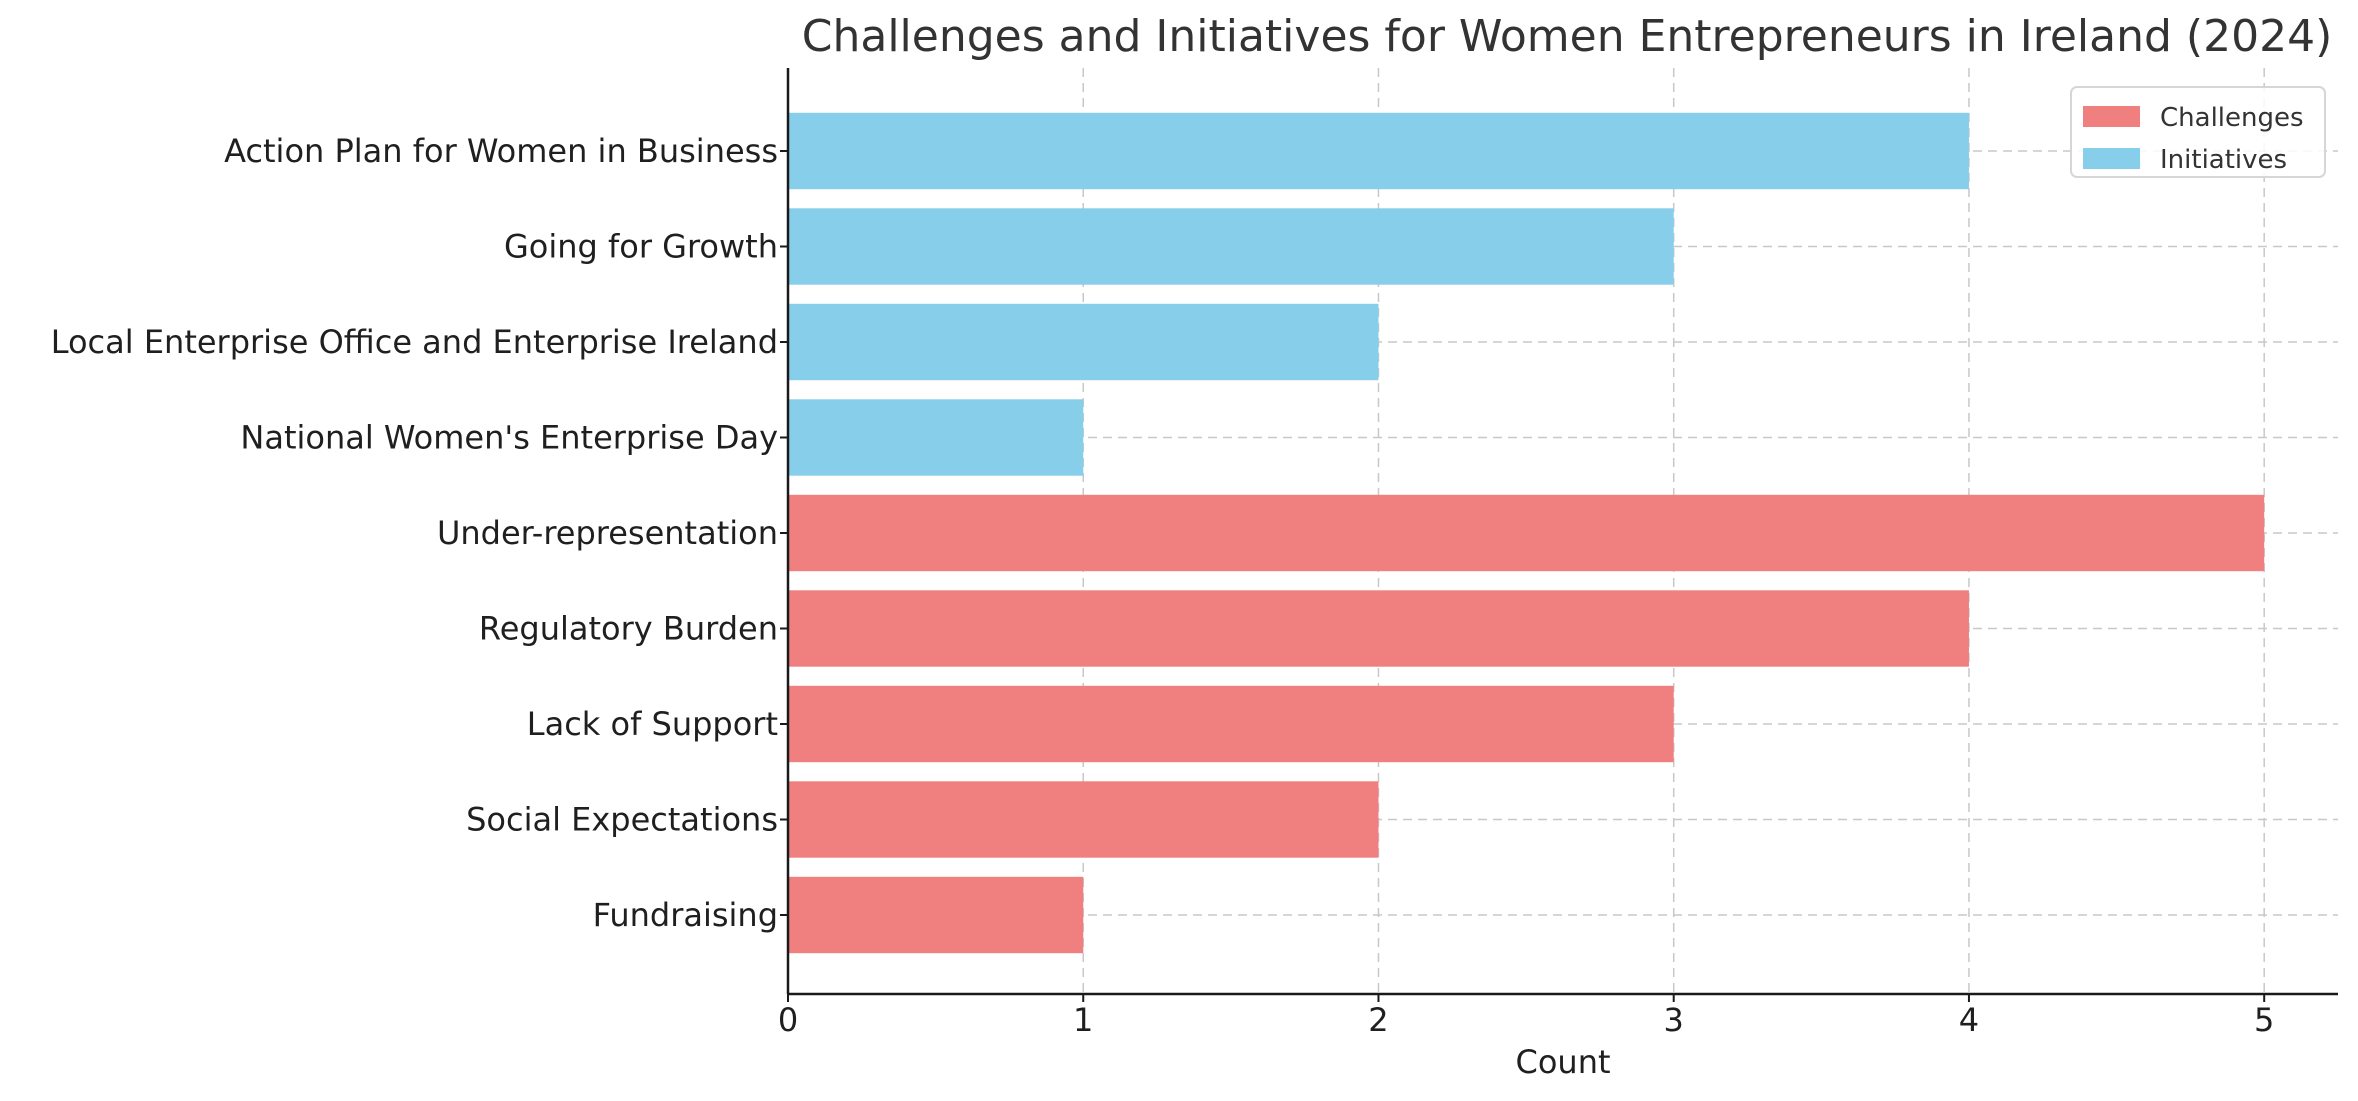  What do you see at coordinates (1562, 1062) in the screenshot?
I see `x-axis-label: Count` at bounding box center [1562, 1062].